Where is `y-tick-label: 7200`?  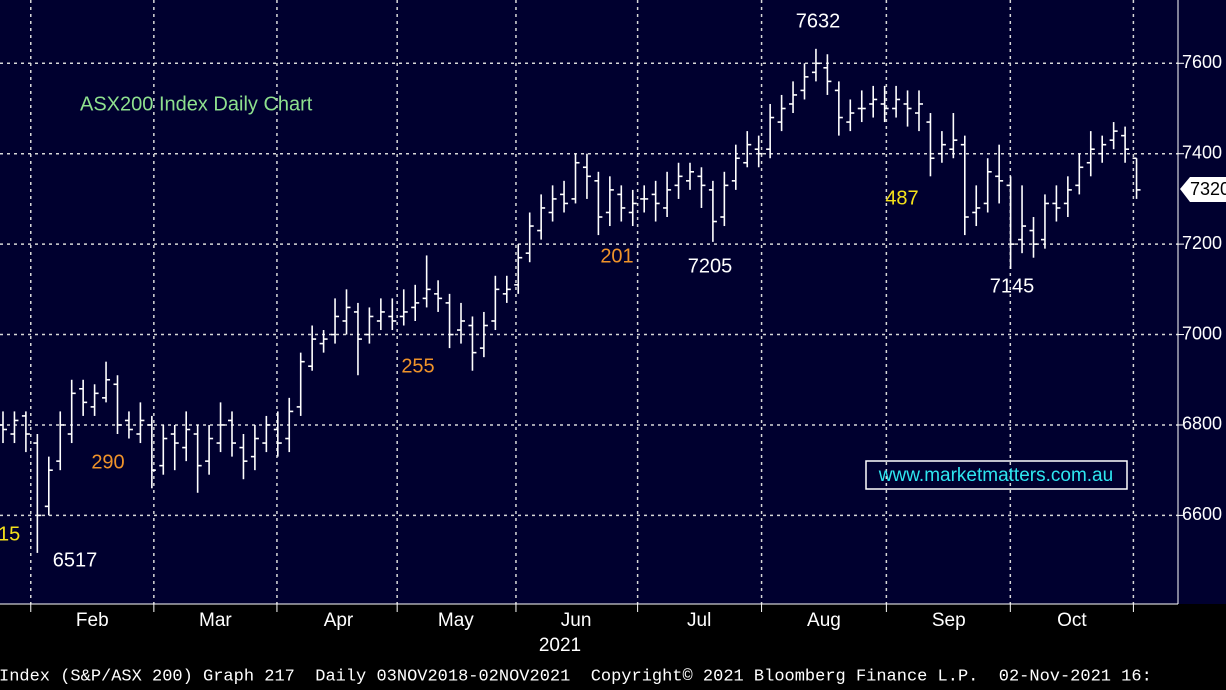
y-tick-label: 7200 is located at coordinates (1202, 243).